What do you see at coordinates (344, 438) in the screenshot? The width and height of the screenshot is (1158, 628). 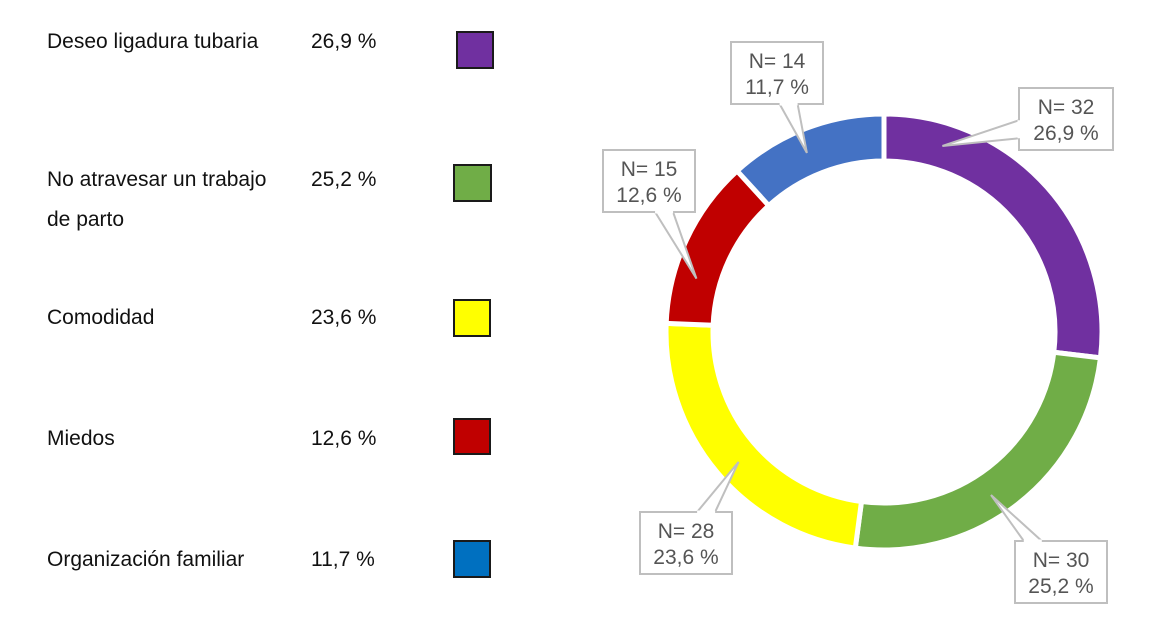 I see `legend-percent-miedos: 12,6 %` at bounding box center [344, 438].